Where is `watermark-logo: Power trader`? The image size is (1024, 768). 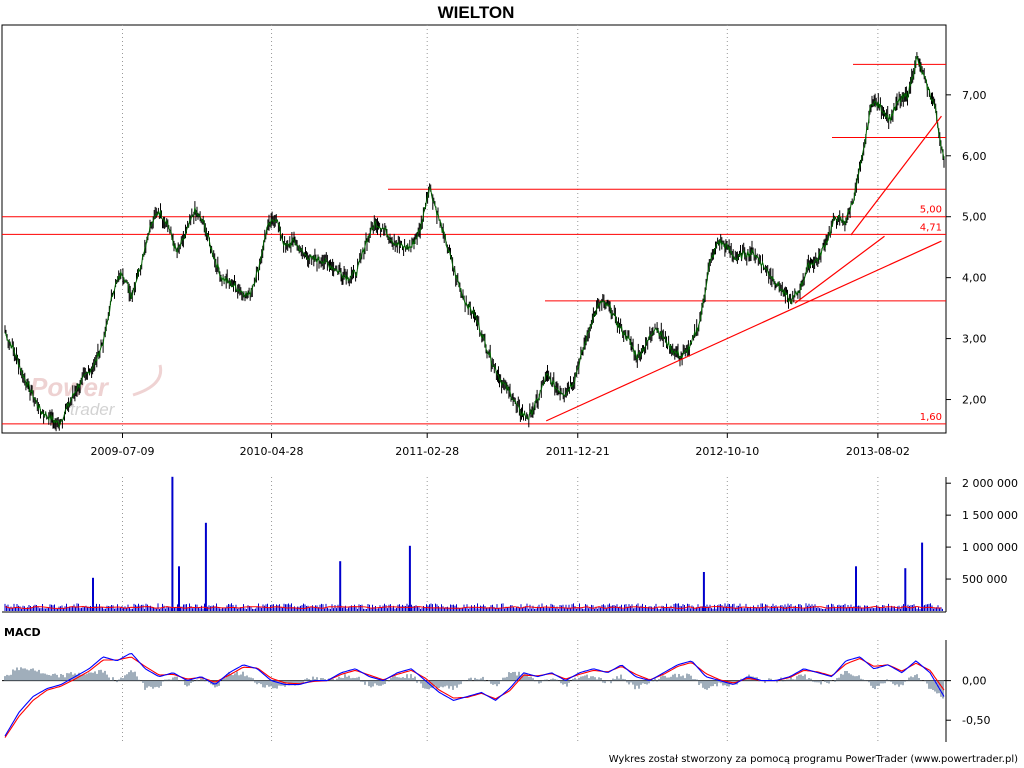
watermark-logo: Power trader is located at coordinates (96, 391).